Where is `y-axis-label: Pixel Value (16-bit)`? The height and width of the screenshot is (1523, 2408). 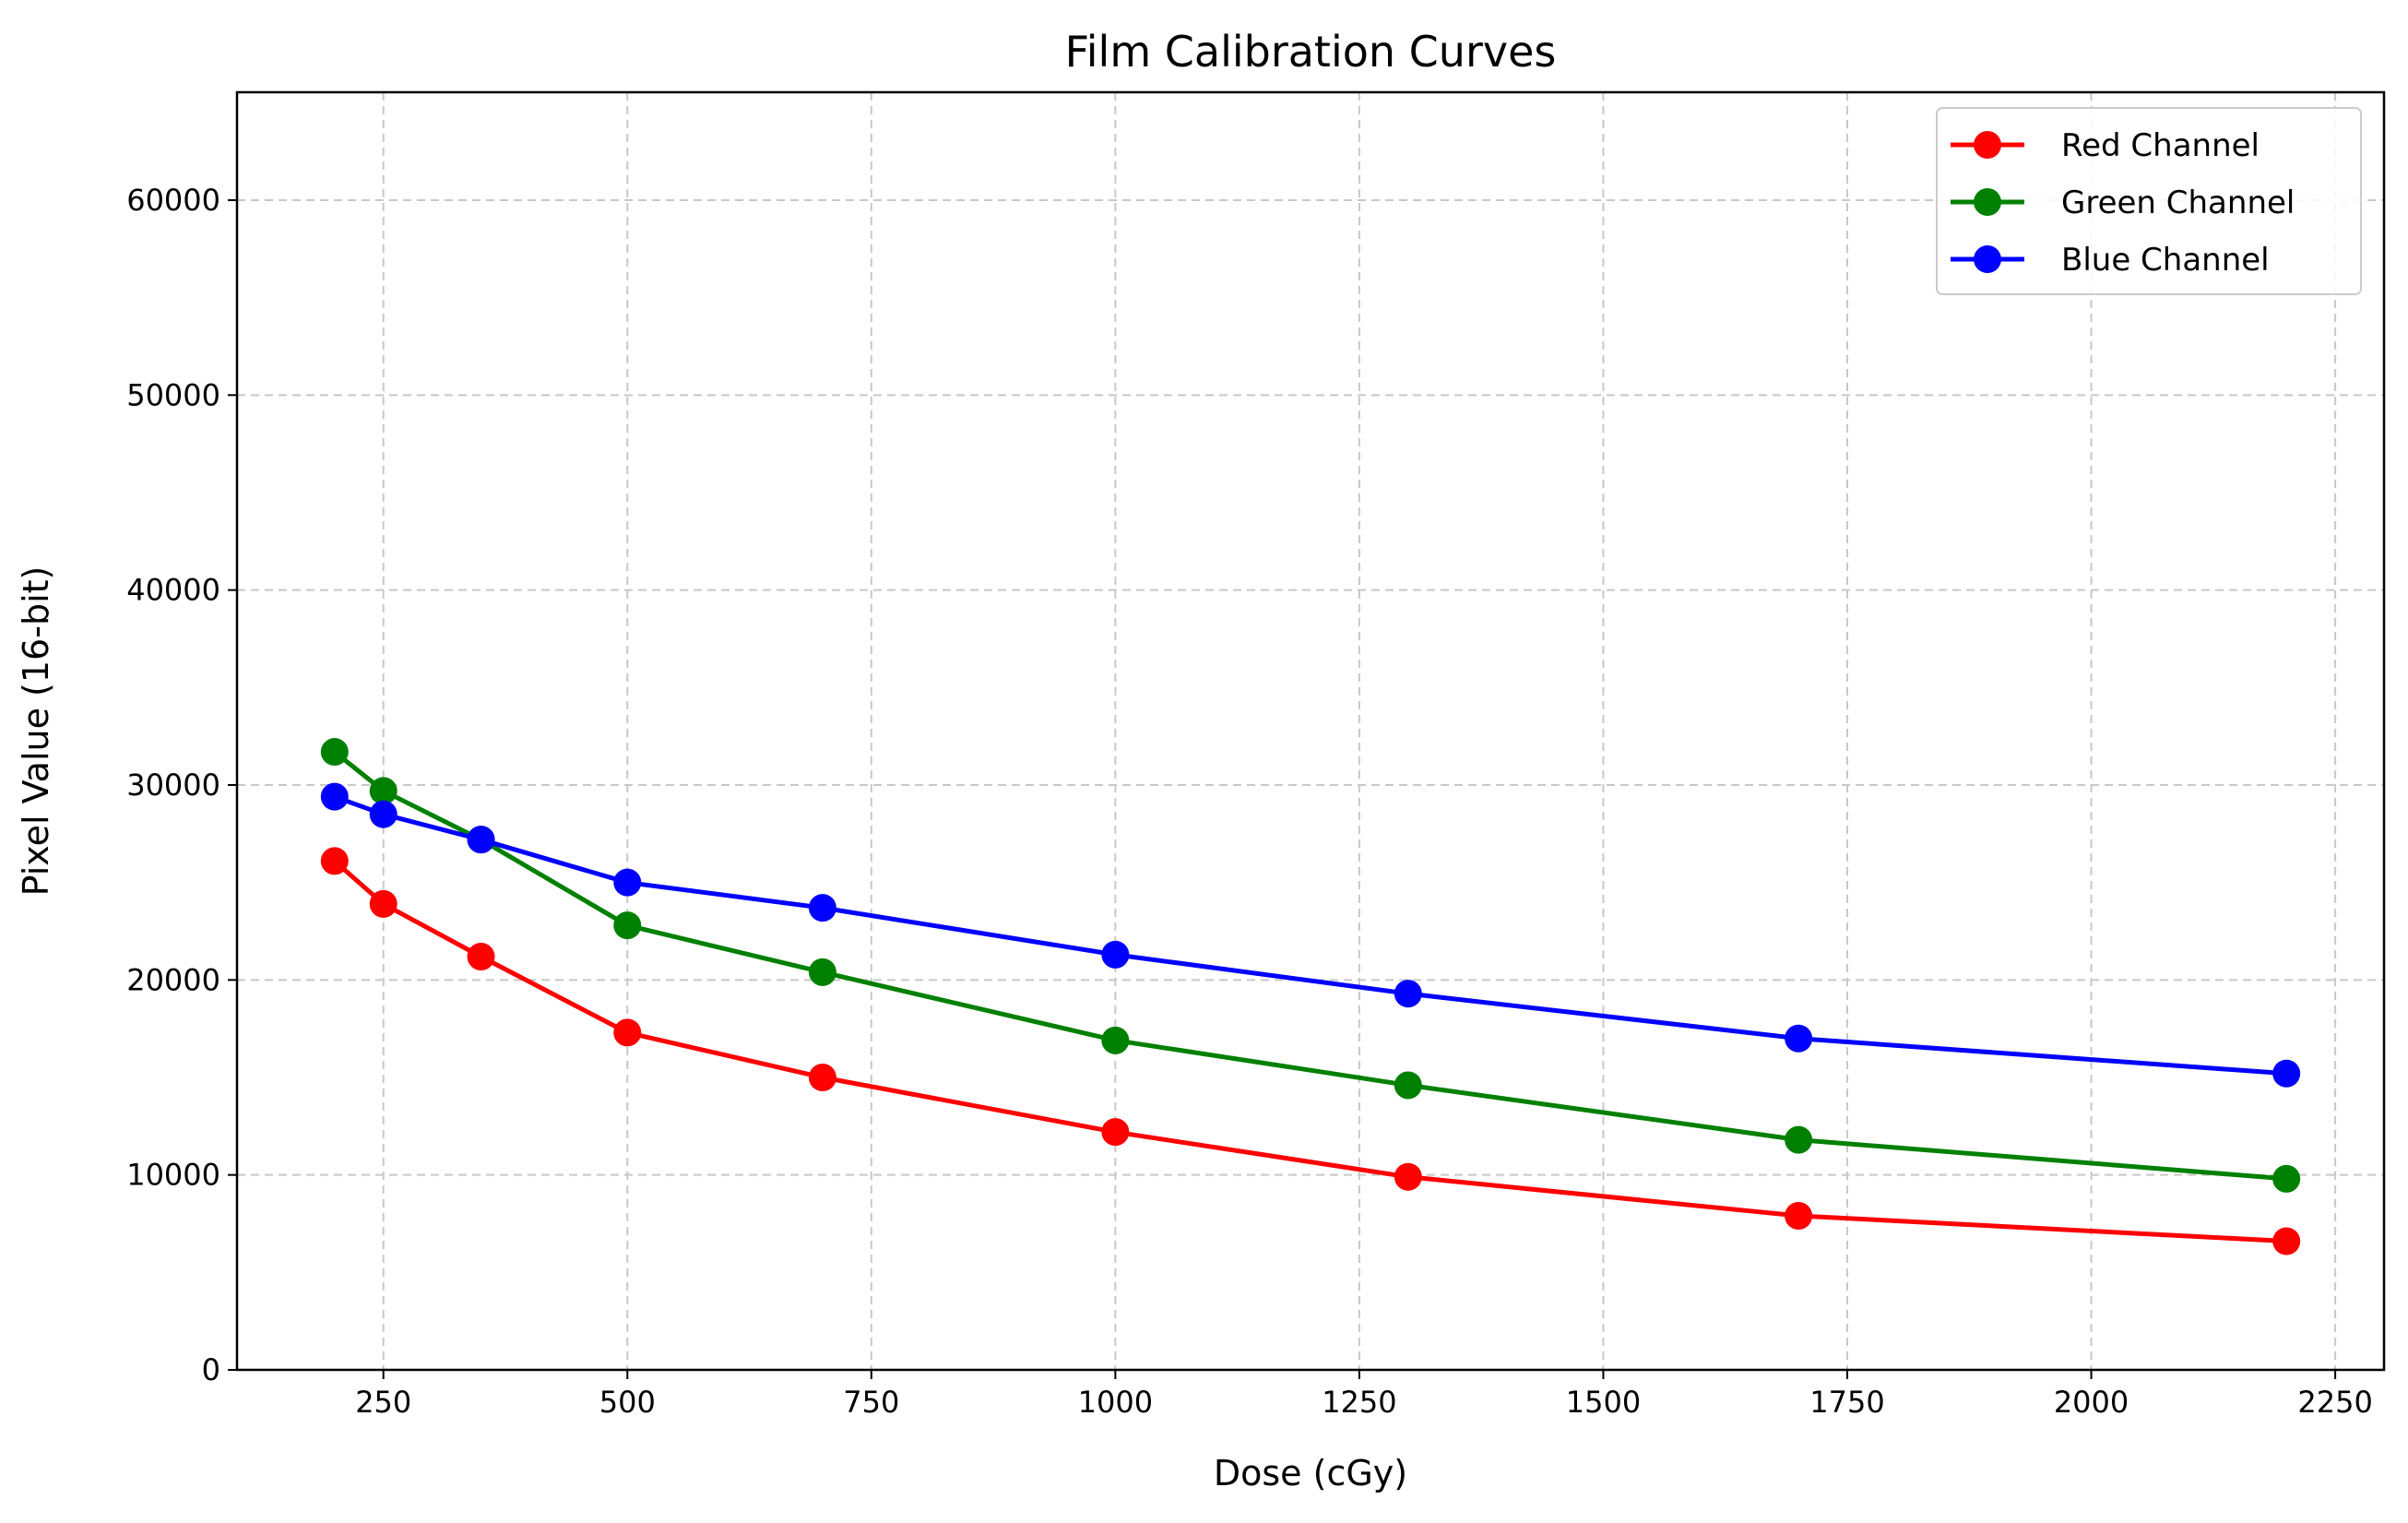
y-axis-label: Pixel Value (16-bit) is located at coordinates (36, 731).